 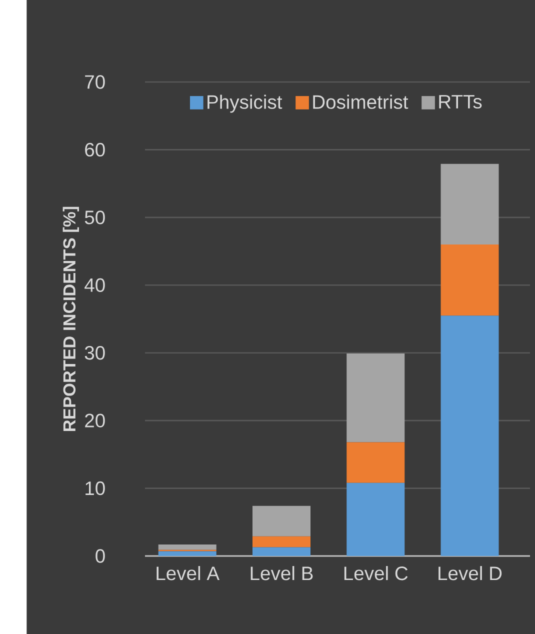 What do you see at coordinates (100, 556) in the screenshot?
I see `y-tick-label: 0` at bounding box center [100, 556].